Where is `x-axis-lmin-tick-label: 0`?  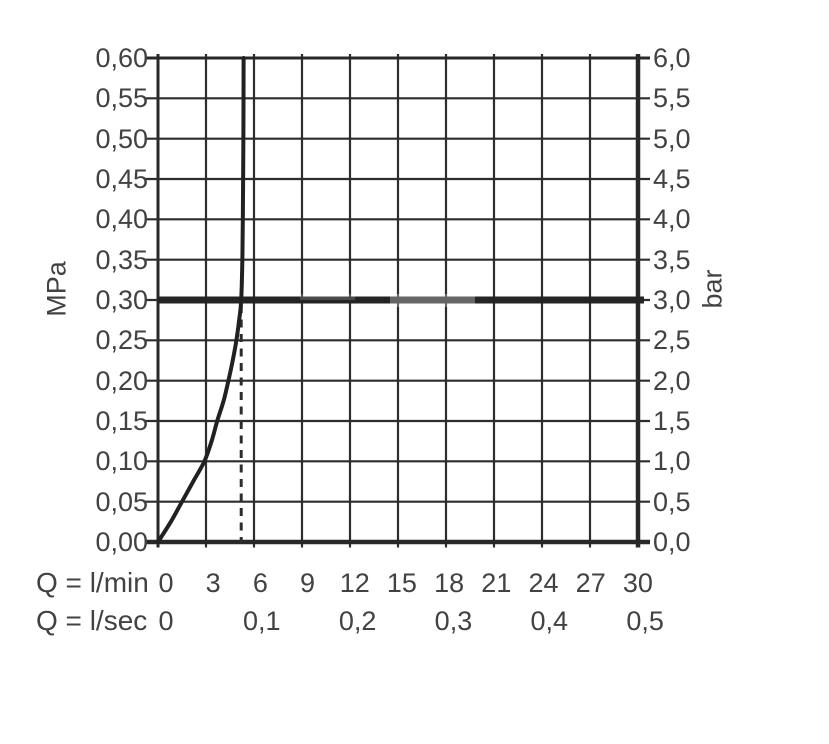
x-axis-lmin-tick-label: 0 is located at coordinates (166, 583).